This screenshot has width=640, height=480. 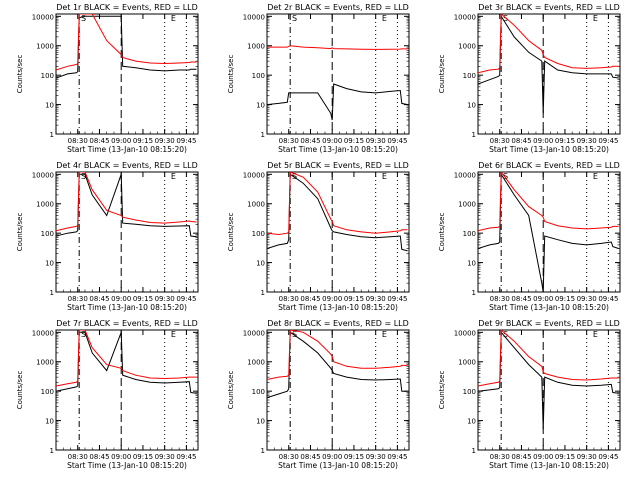 What do you see at coordinates (127, 165) in the screenshot?
I see `panel-title: Det 4r BLACK = Events, RED = LLD` at bounding box center [127, 165].